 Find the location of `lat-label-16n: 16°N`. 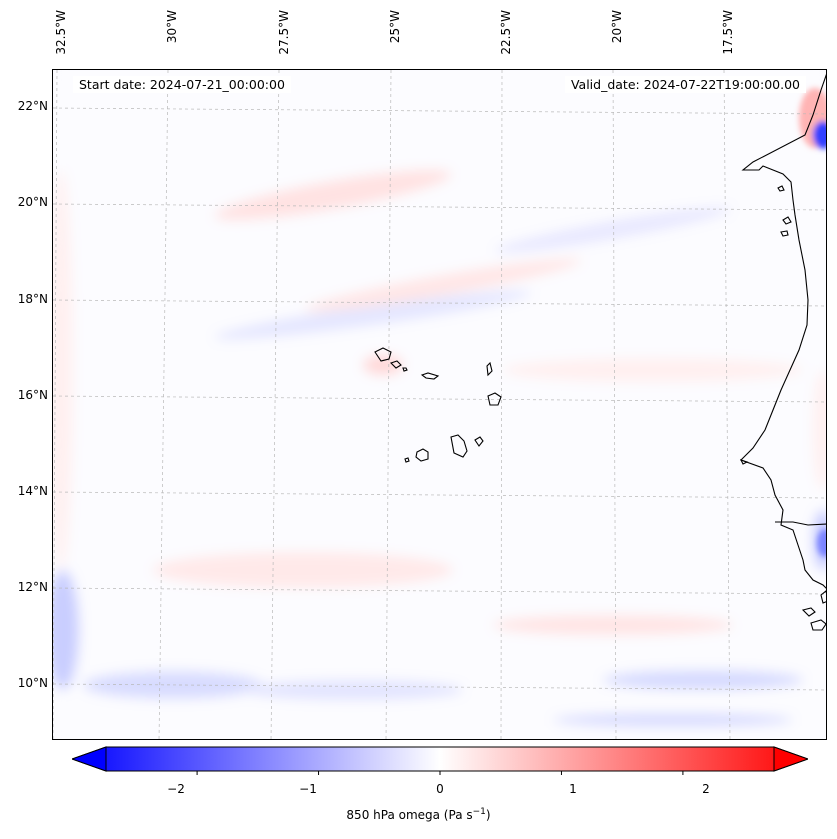

lat-label-16n: 16°N is located at coordinates (32, 395).